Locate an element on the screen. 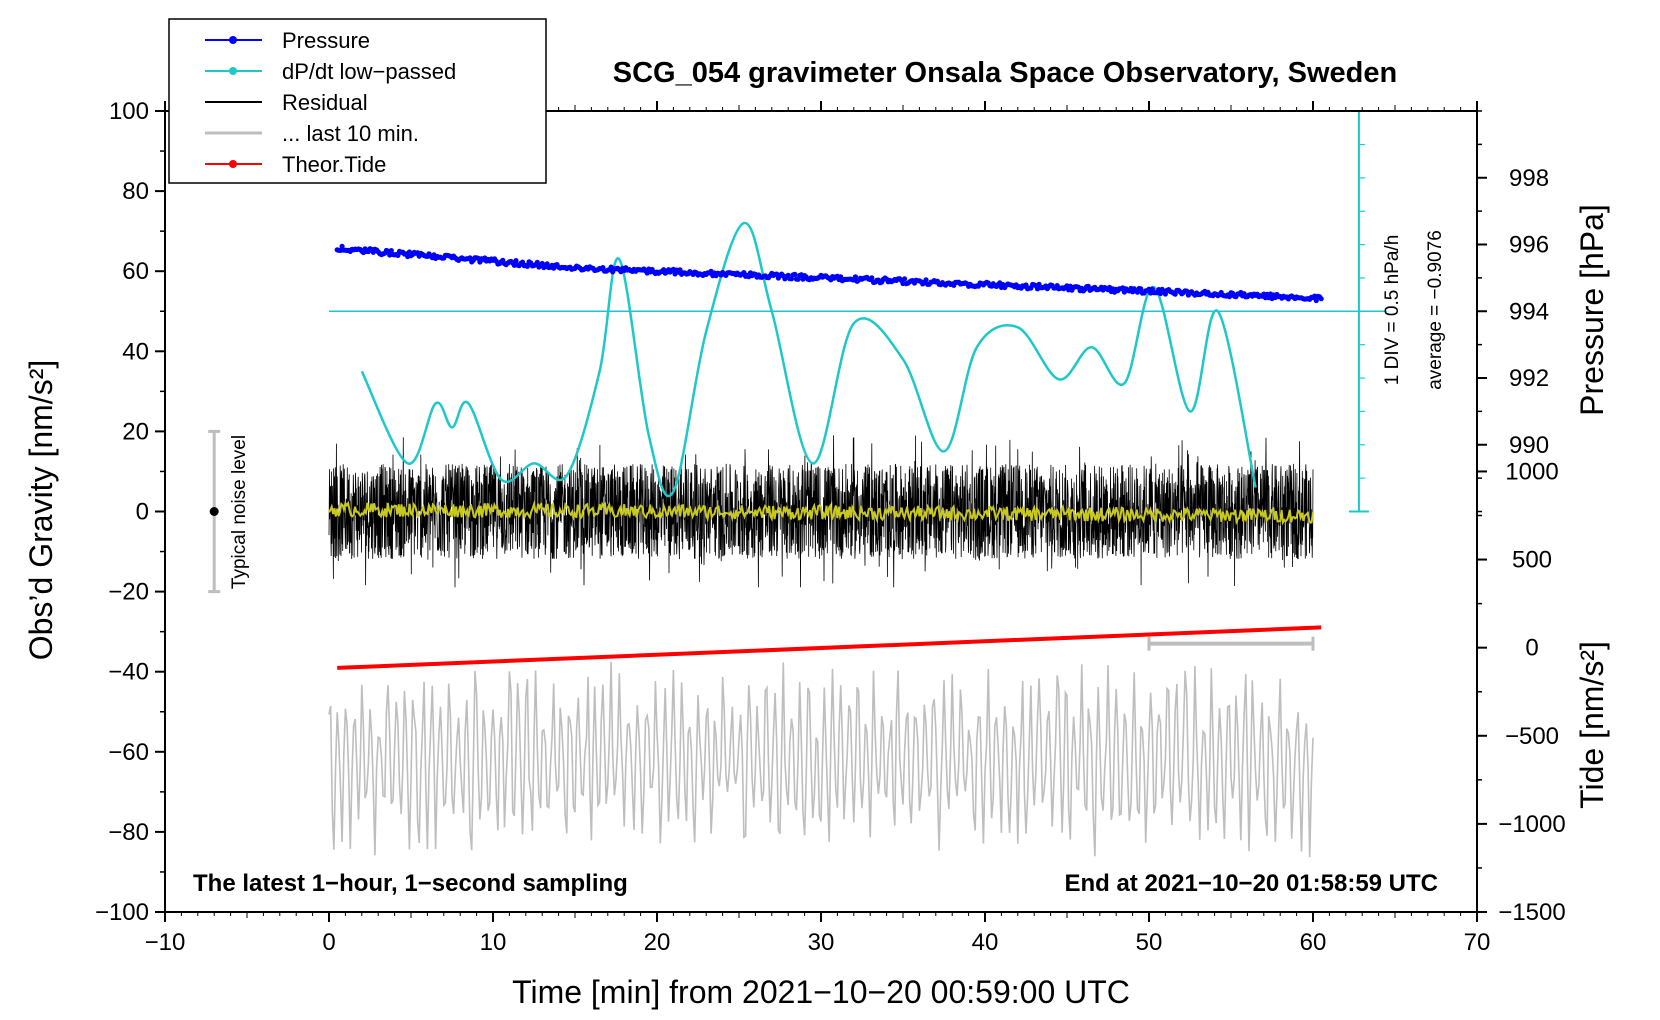 The height and width of the screenshot is (1020, 1660). y-tick-label: 100 is located at coordinates (129, 111).